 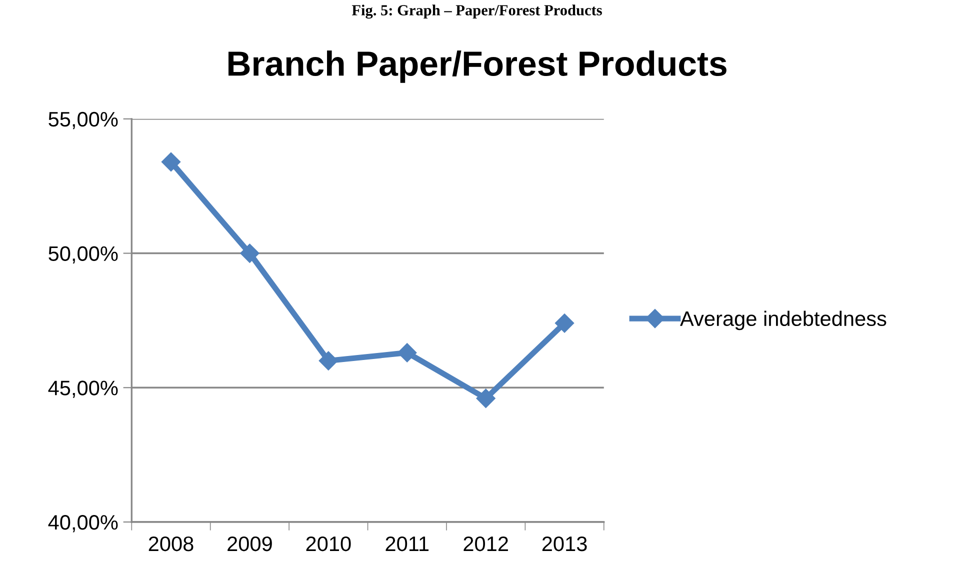 What do you see at coordinates (328, 544) in the screenshot?
I see `x-tick-label: 2010` at bounding box center [328, 544].